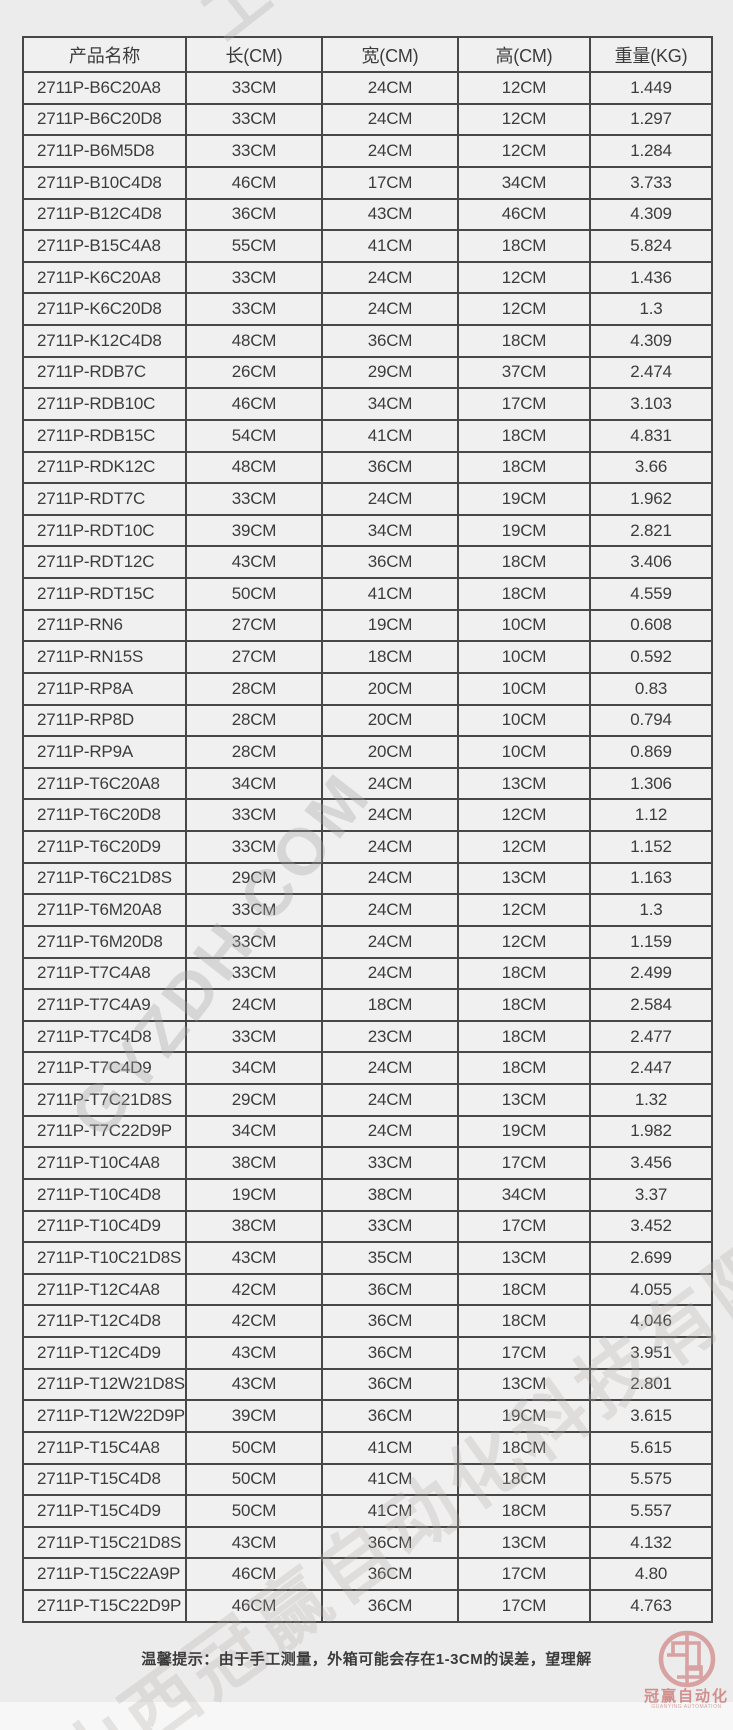 This screenshot has height=1730, width=733. I want to click on cell: 2711P-T15C4D8, so click(104, 1479).